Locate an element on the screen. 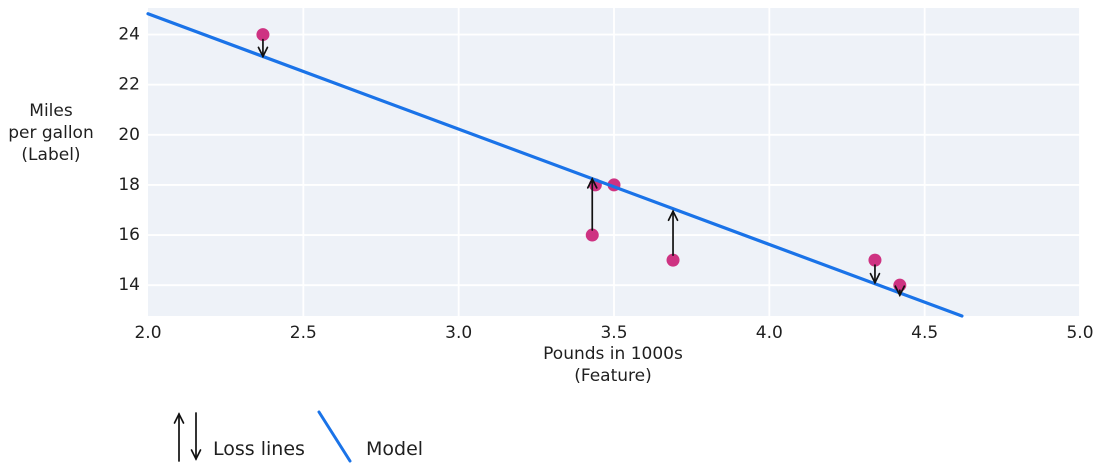 The image size is (1099, 472). y-tick-label: 16 is located at coordinates (129, 235).